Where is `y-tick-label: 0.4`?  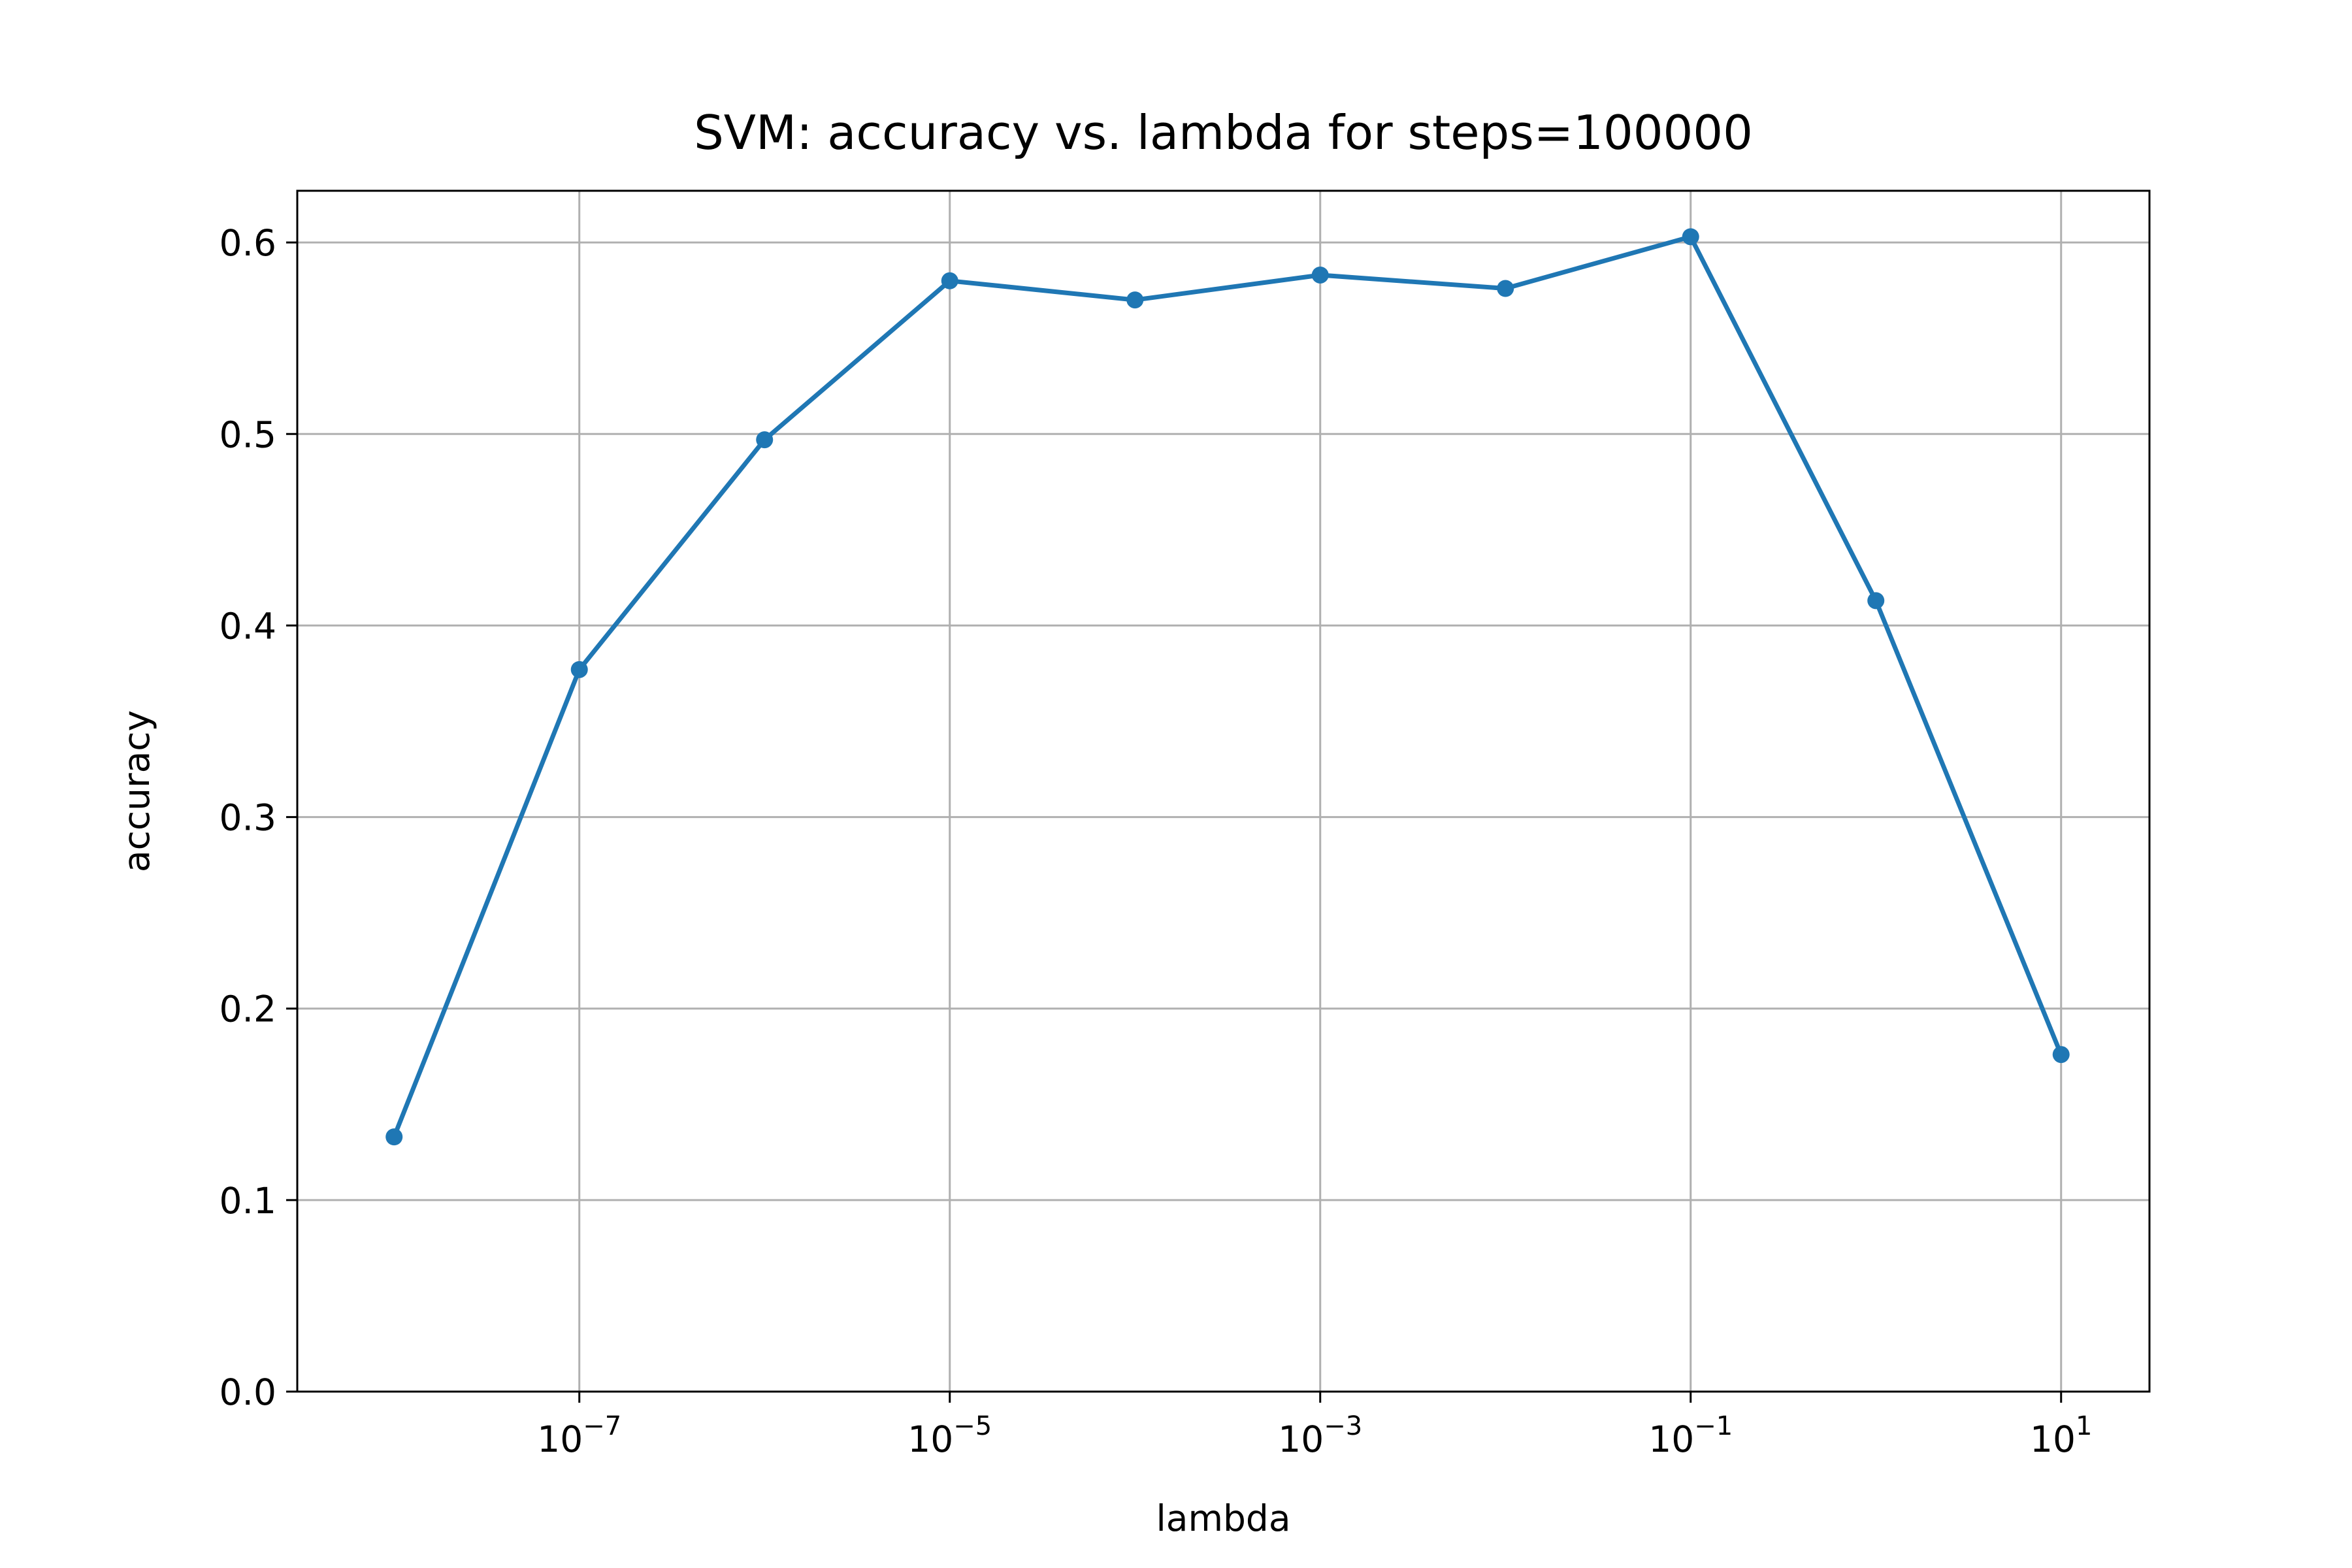
y-tick-label: 0.4 is located at coordinates (248, 626).